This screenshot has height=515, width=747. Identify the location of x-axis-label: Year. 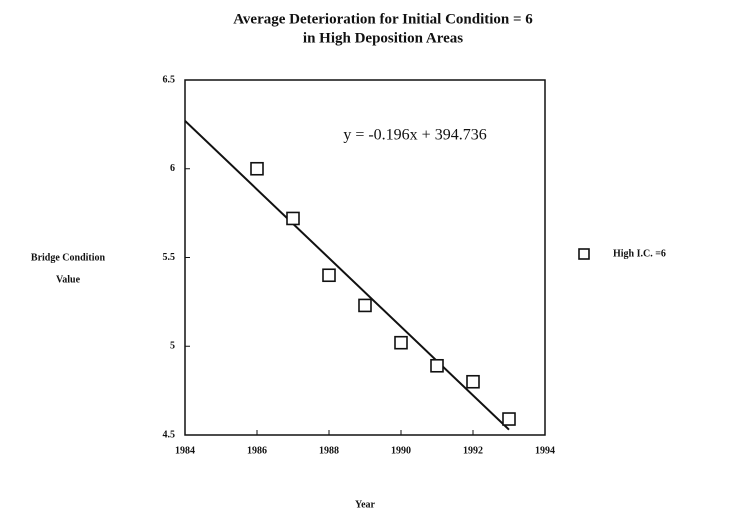
(365, 504).